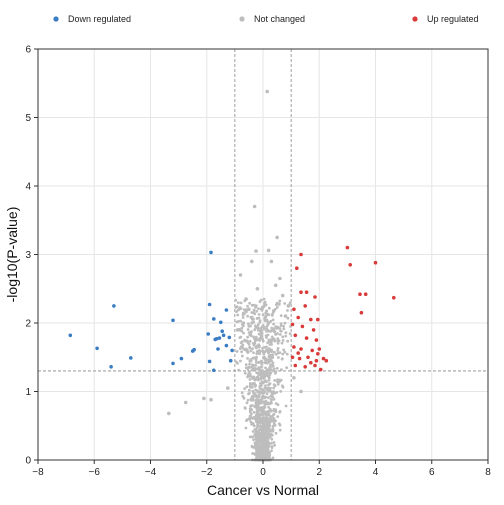  Describe the element at coordinates (38, 472) in the screenshot. I see `x-tick-label: −8` at that location.